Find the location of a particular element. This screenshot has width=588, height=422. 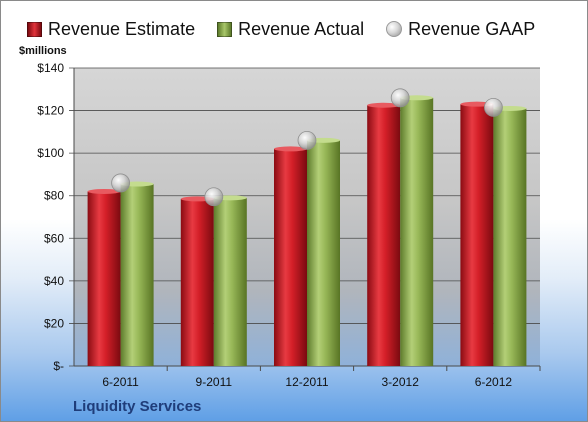

x-tick-label: 6-2011 is located at coordinates (120, 382).